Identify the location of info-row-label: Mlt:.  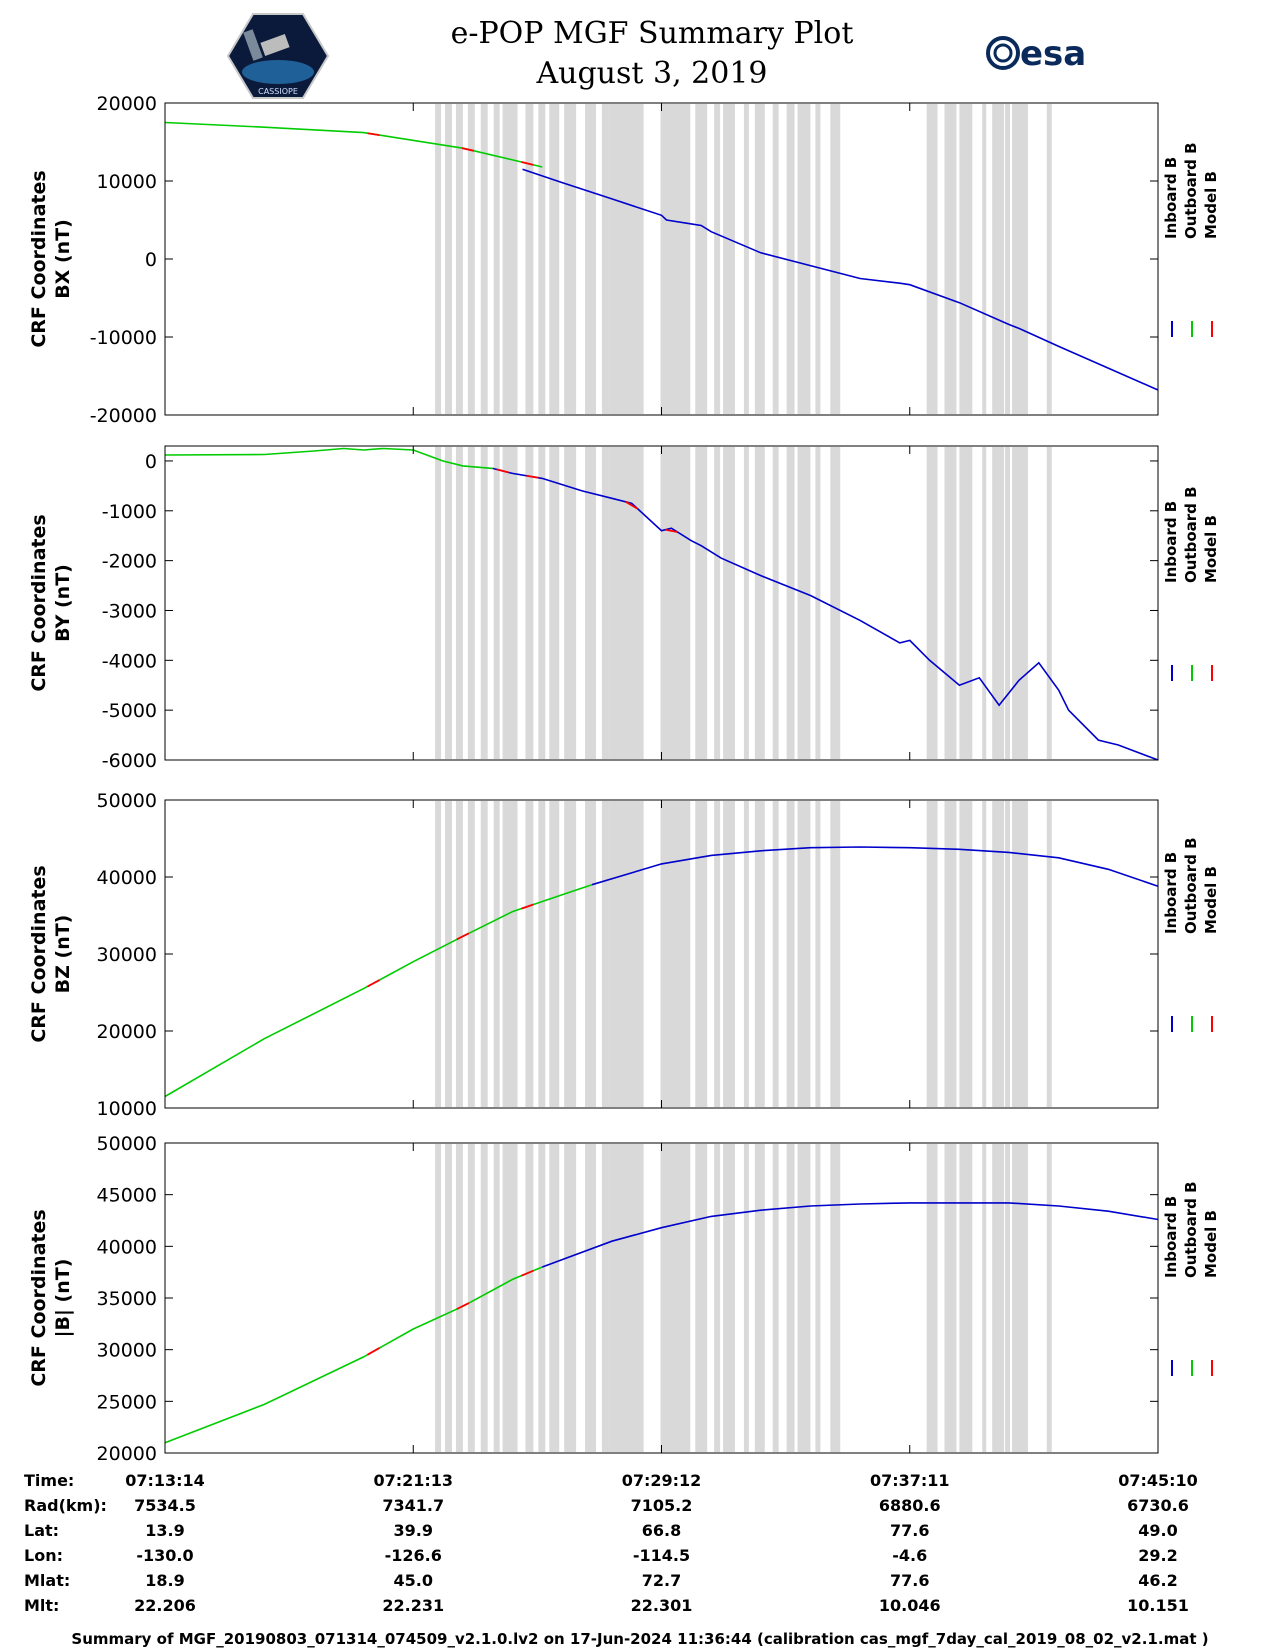
(41, 1605).